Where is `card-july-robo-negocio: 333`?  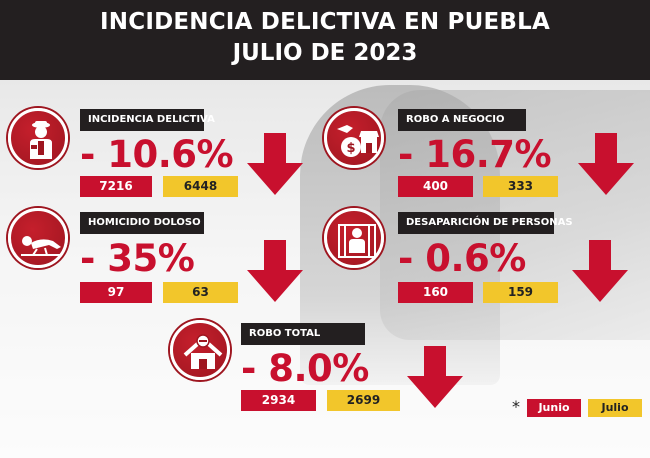 card-july-robo-negocio: 333 is located at coordinates (520, 186).